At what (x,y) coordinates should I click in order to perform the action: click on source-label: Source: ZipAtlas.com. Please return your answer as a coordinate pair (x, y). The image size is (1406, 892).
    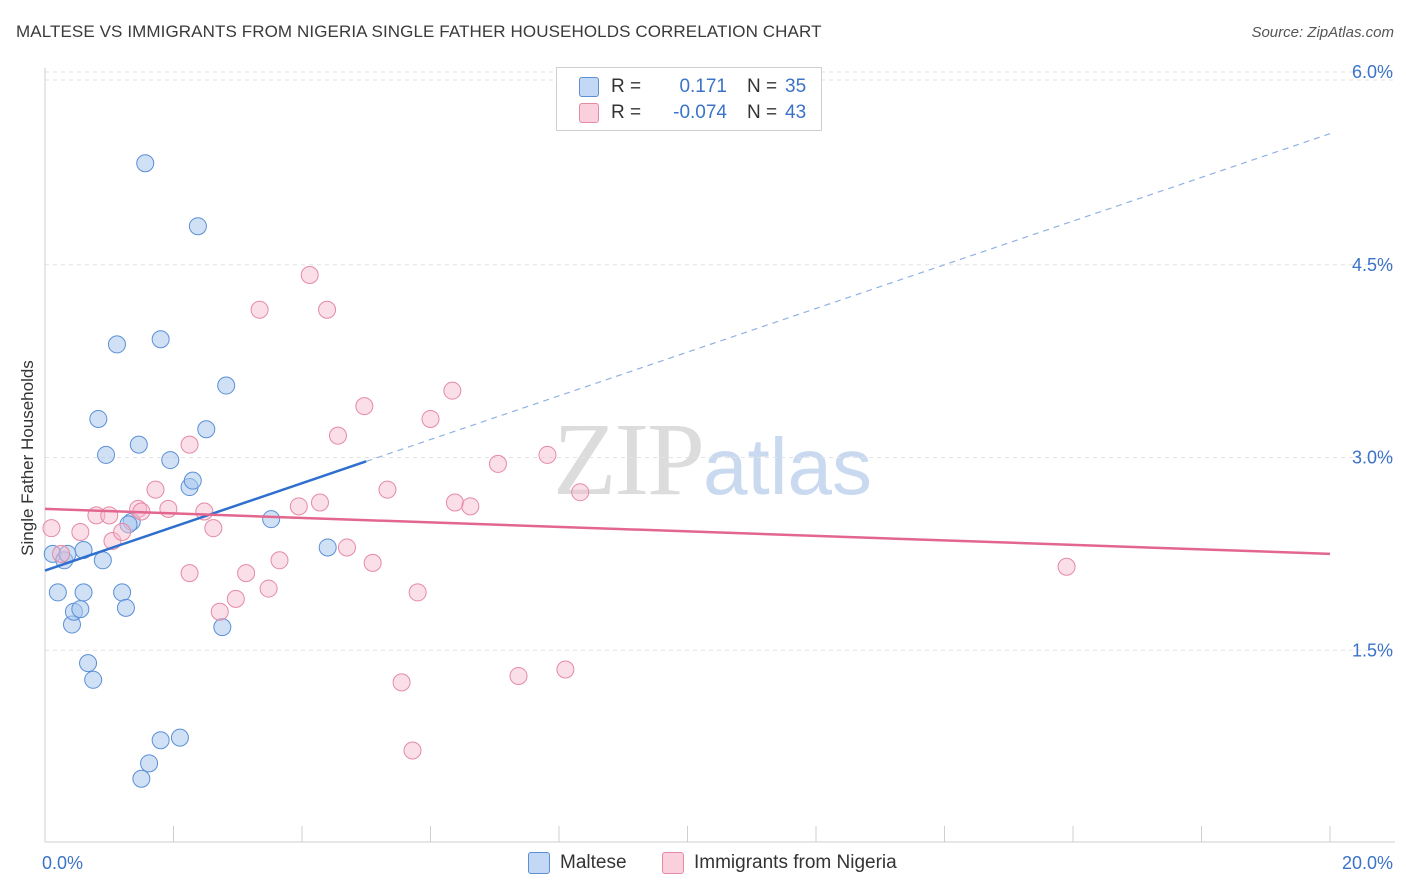
    Looking at the image, I should click on (1322, 32).